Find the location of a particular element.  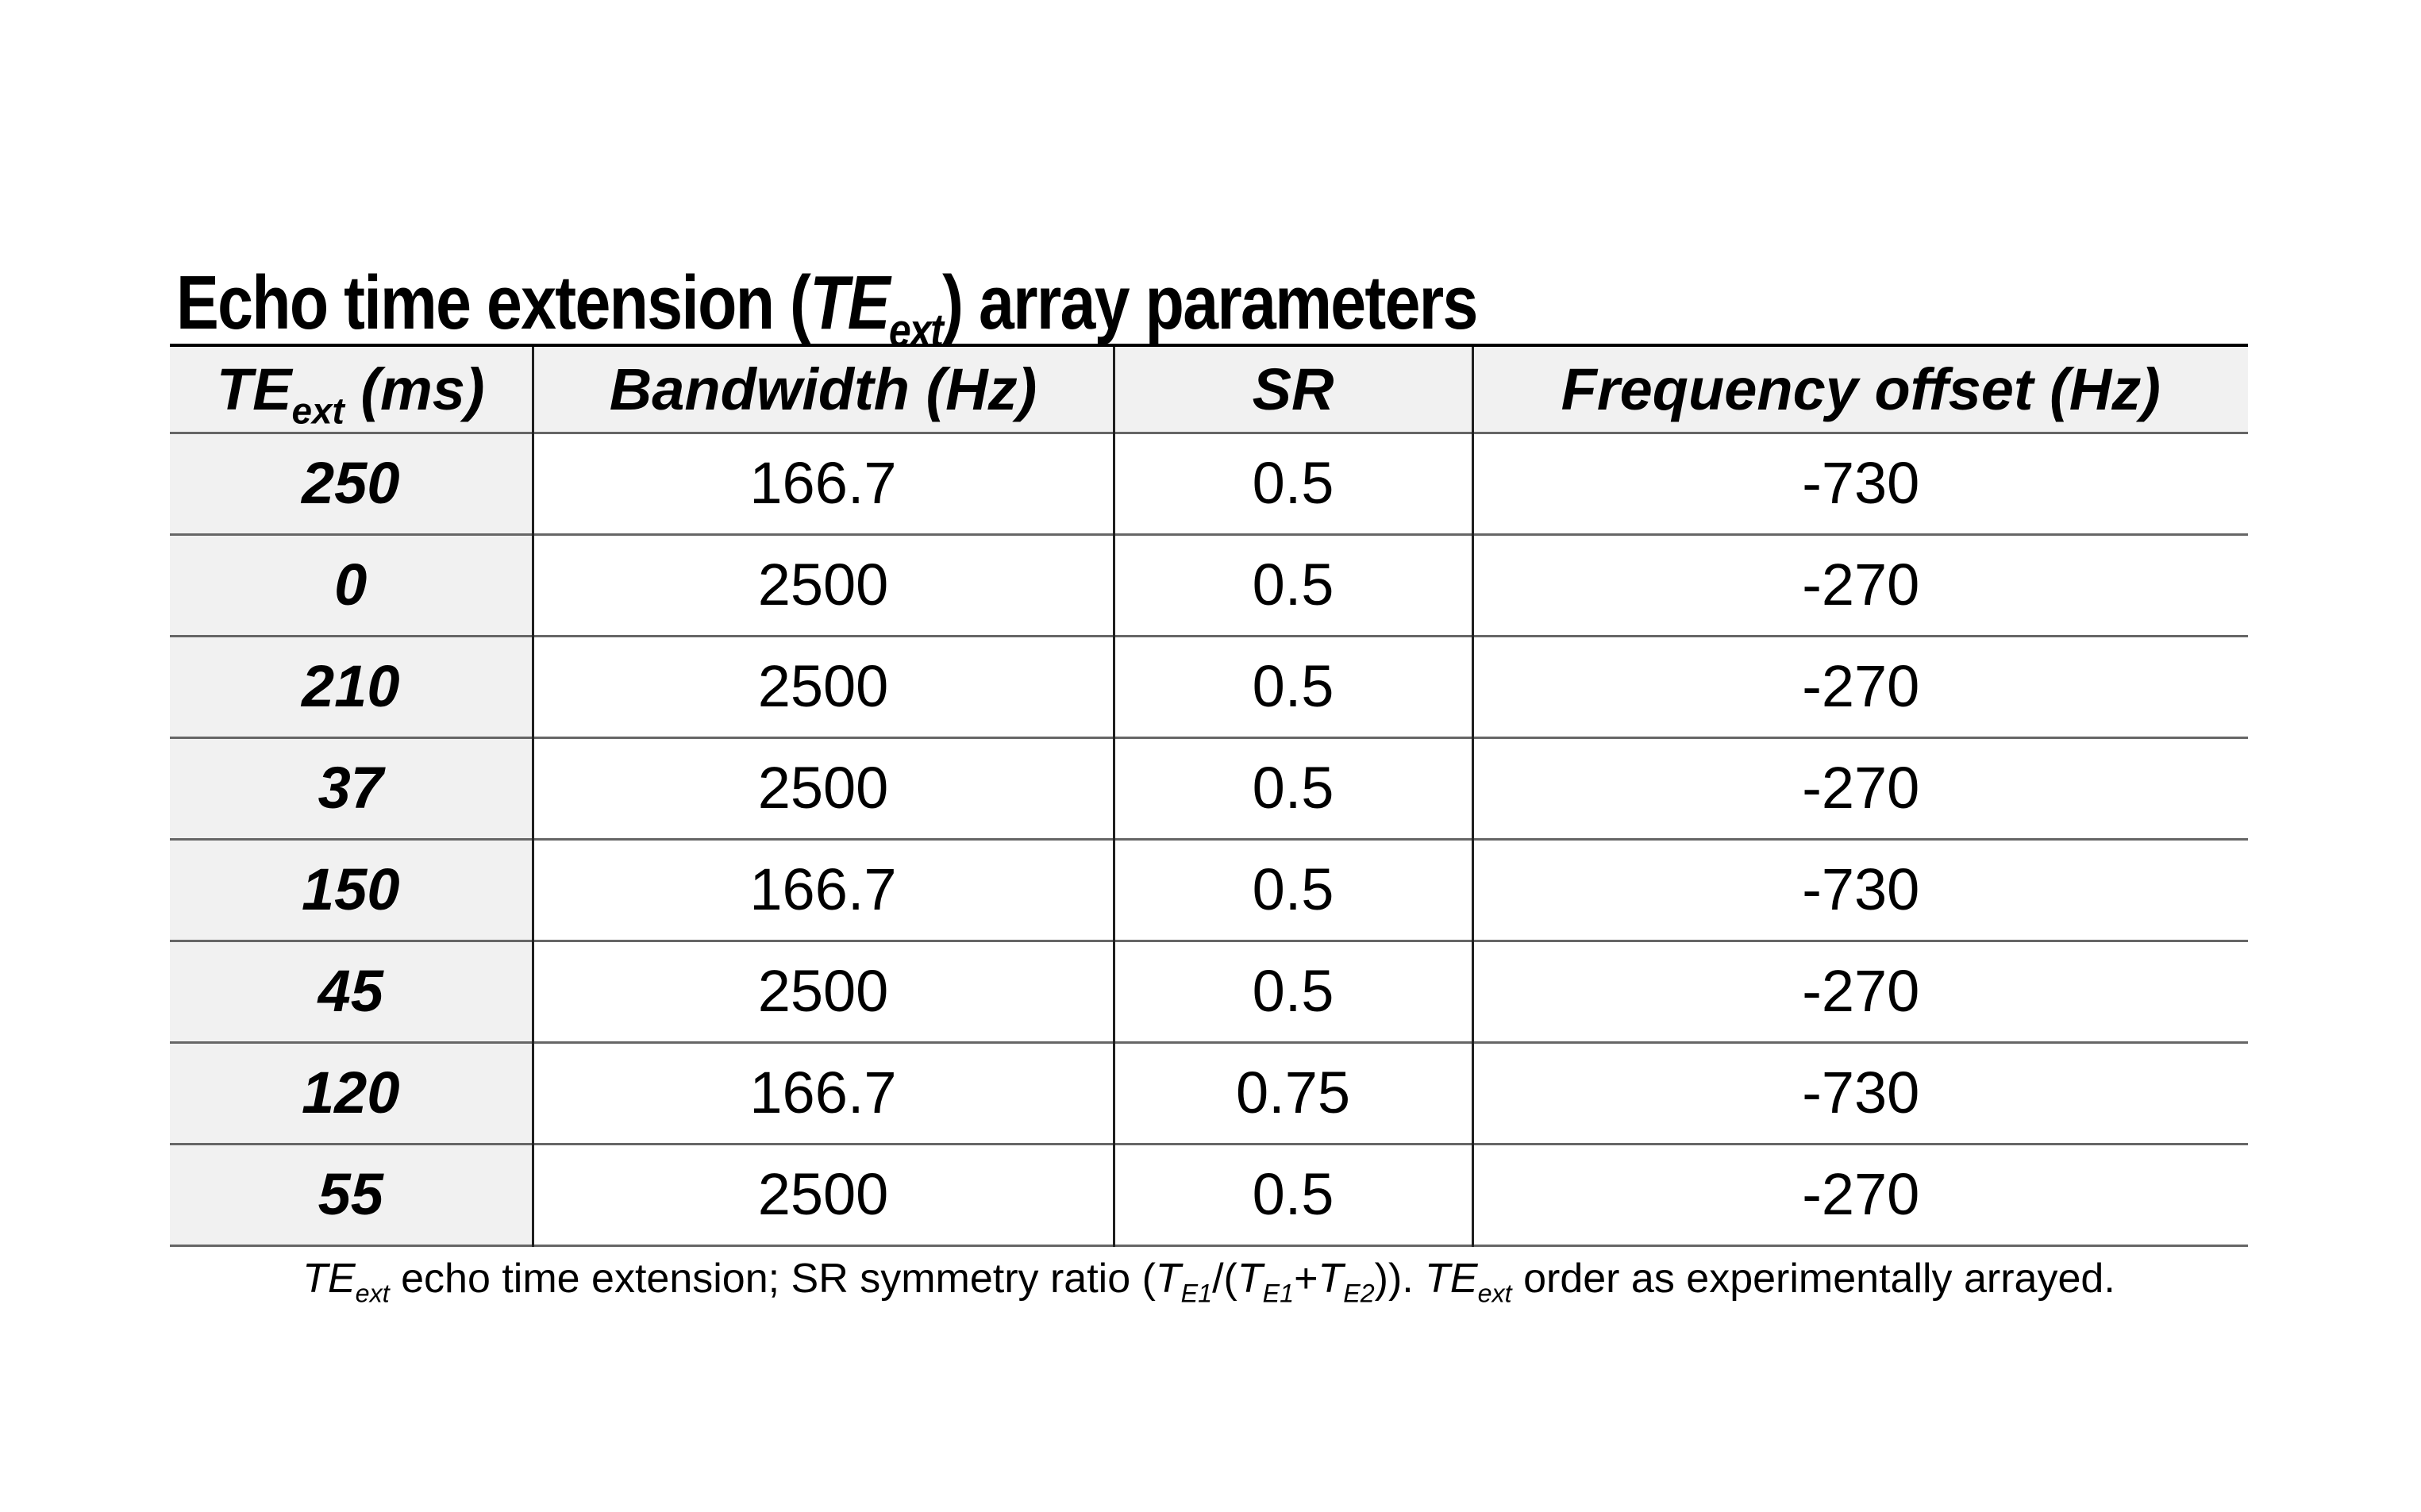

header-sr: SR is located at coordinates (1292, 389).